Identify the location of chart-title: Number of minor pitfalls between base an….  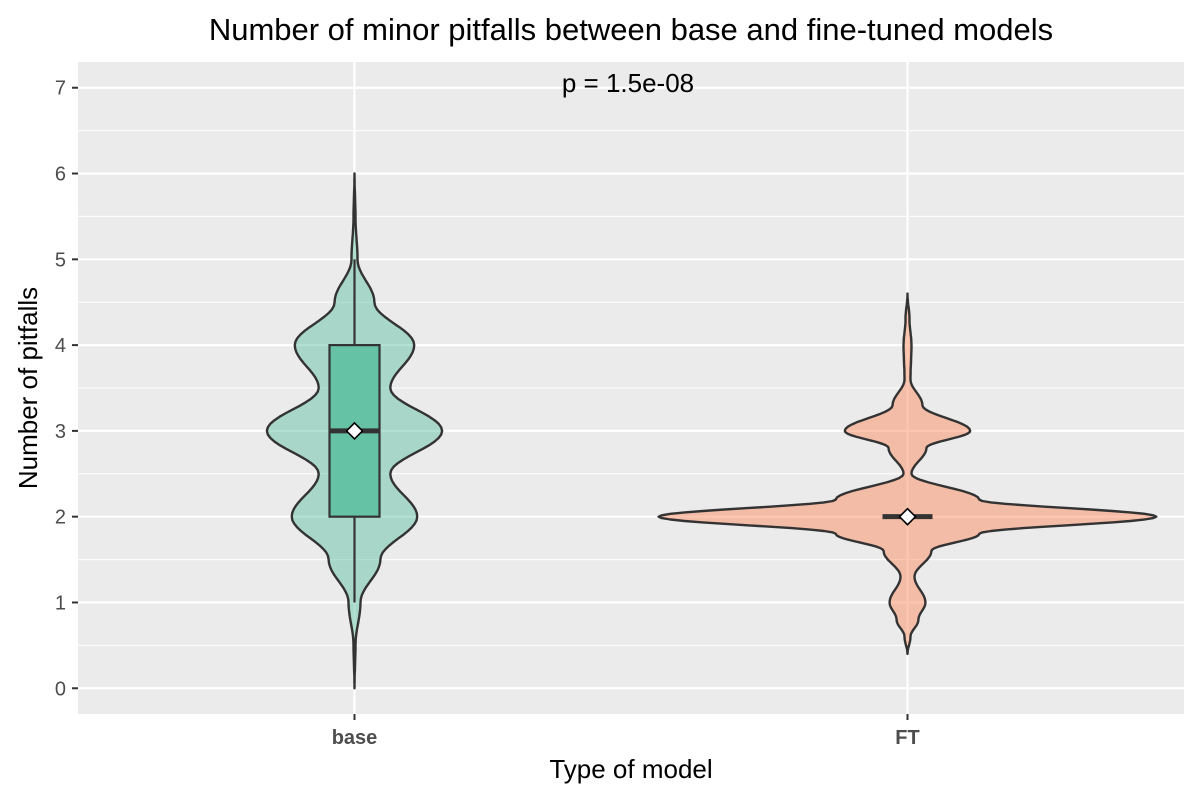
(631, 29).